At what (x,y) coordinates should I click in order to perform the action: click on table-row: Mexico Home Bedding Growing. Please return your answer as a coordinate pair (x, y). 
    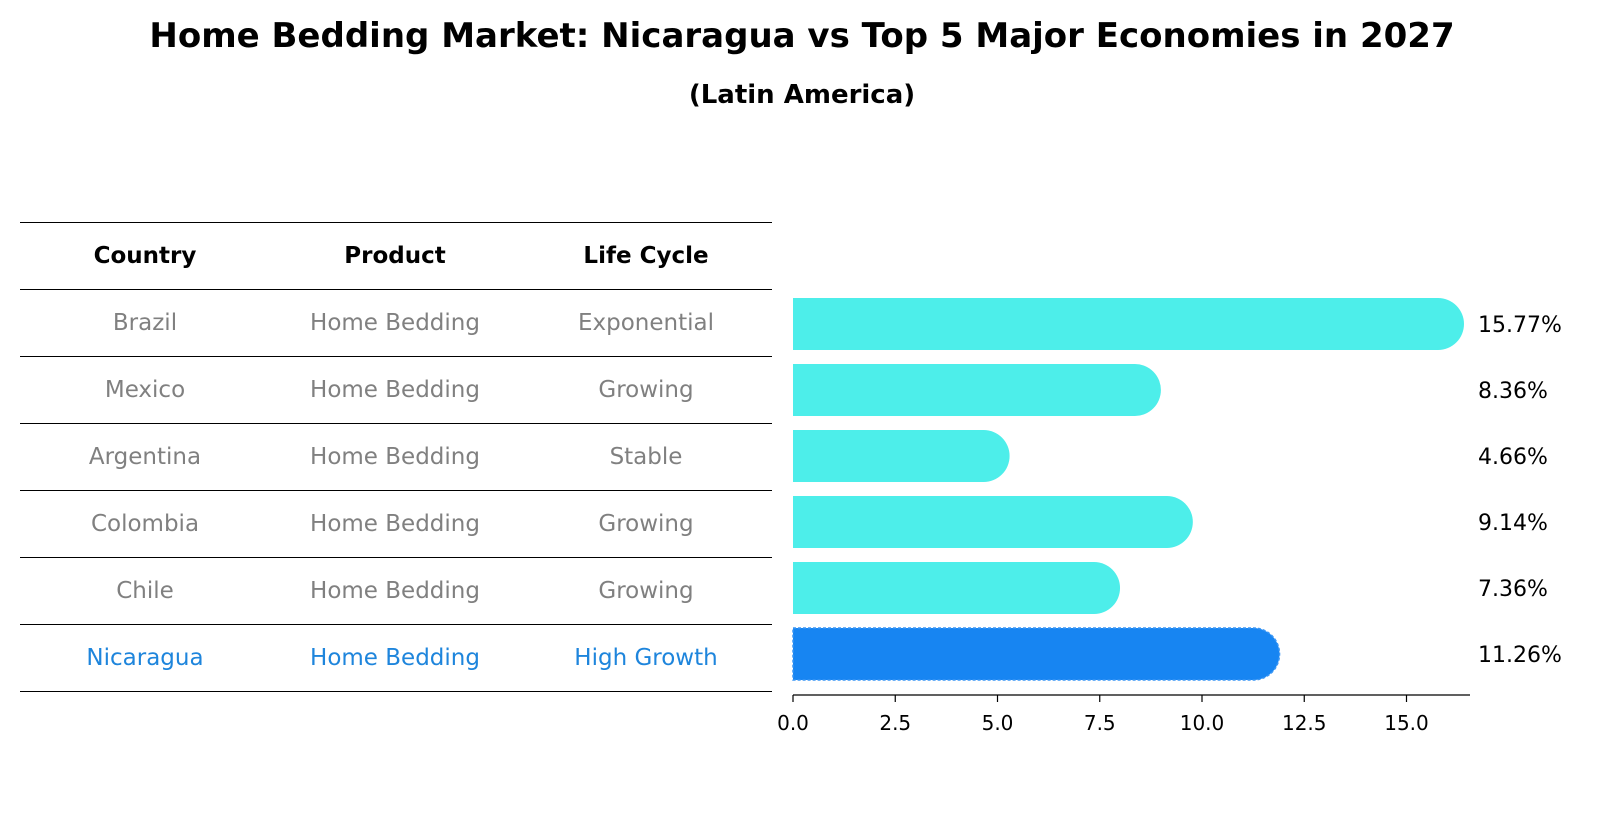
    Looking at the image, I should click on (396, 389).